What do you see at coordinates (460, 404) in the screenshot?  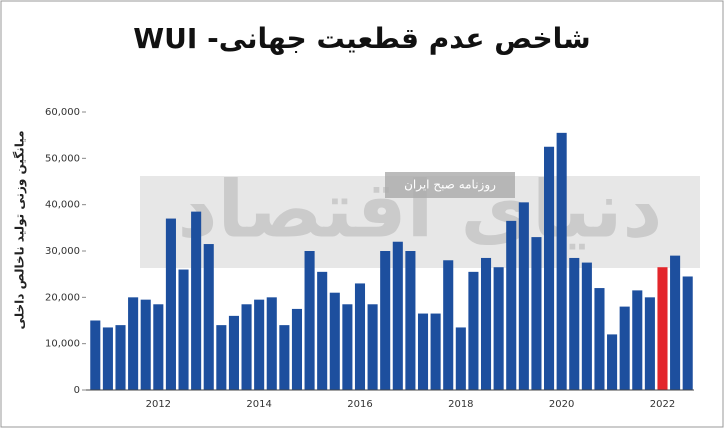 I see `x-tick-label: 2018` at bounding box center [460, 404].